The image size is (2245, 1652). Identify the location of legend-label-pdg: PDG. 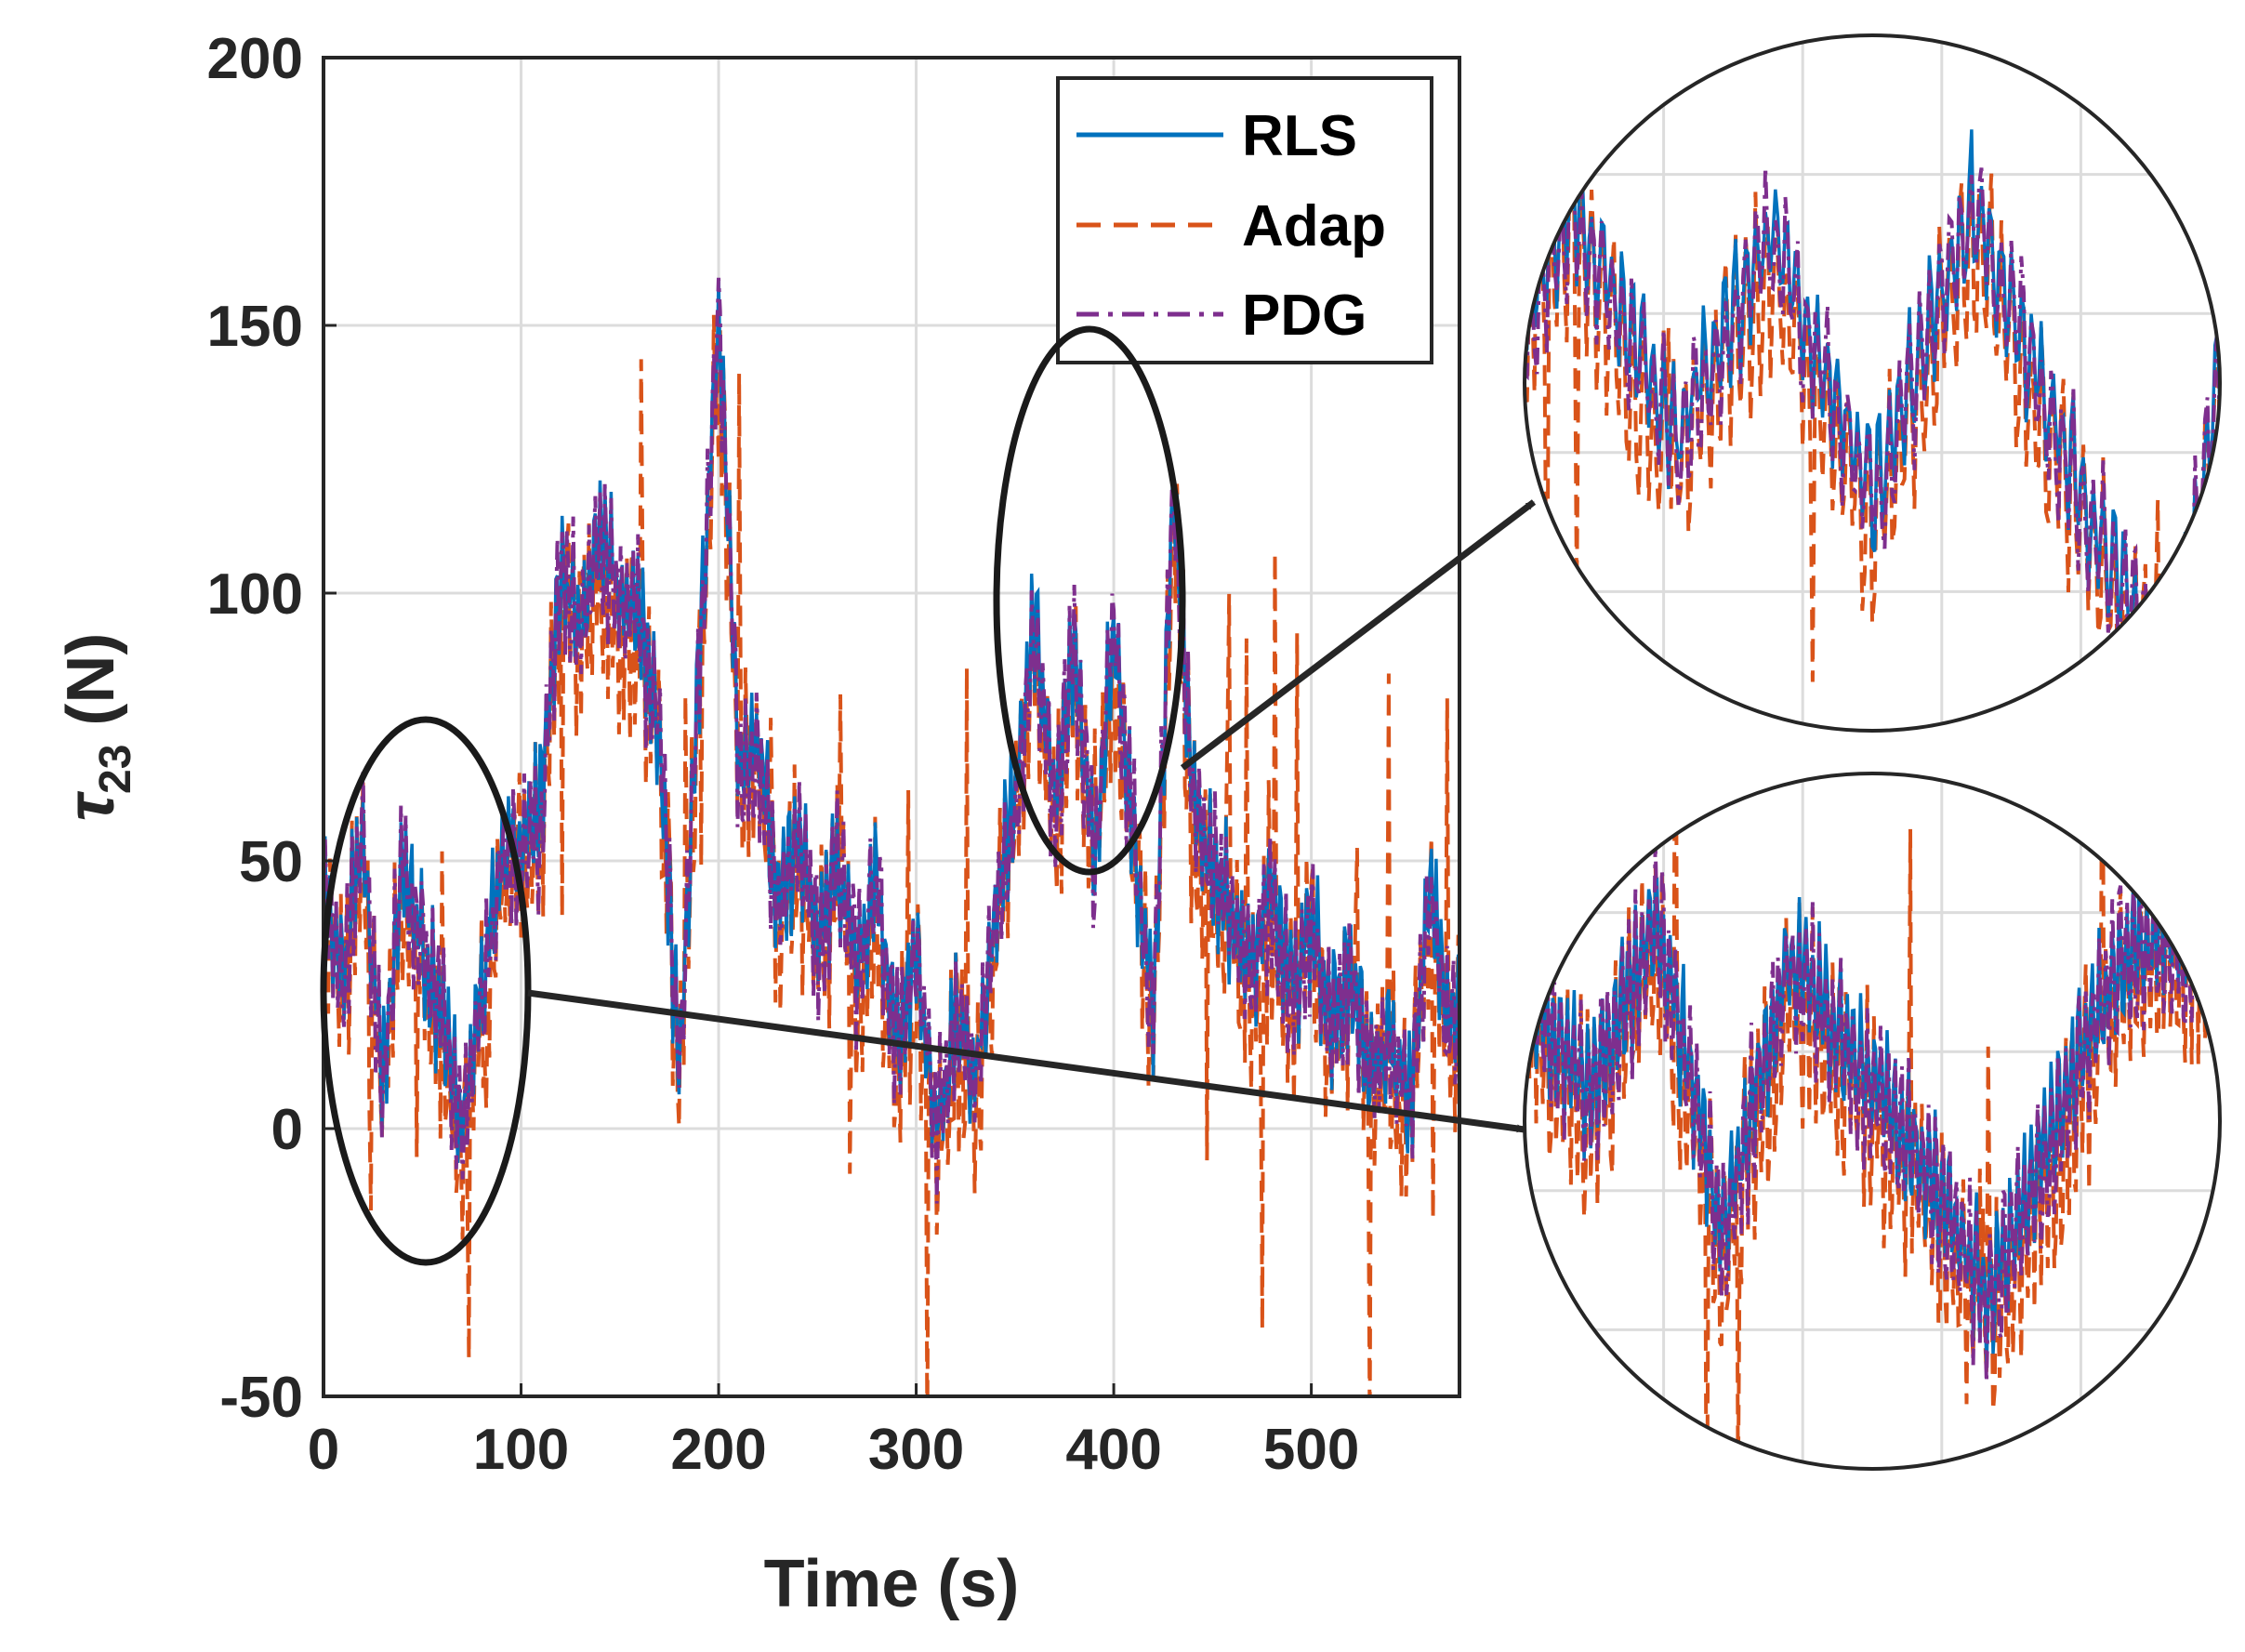
(1305, 316).